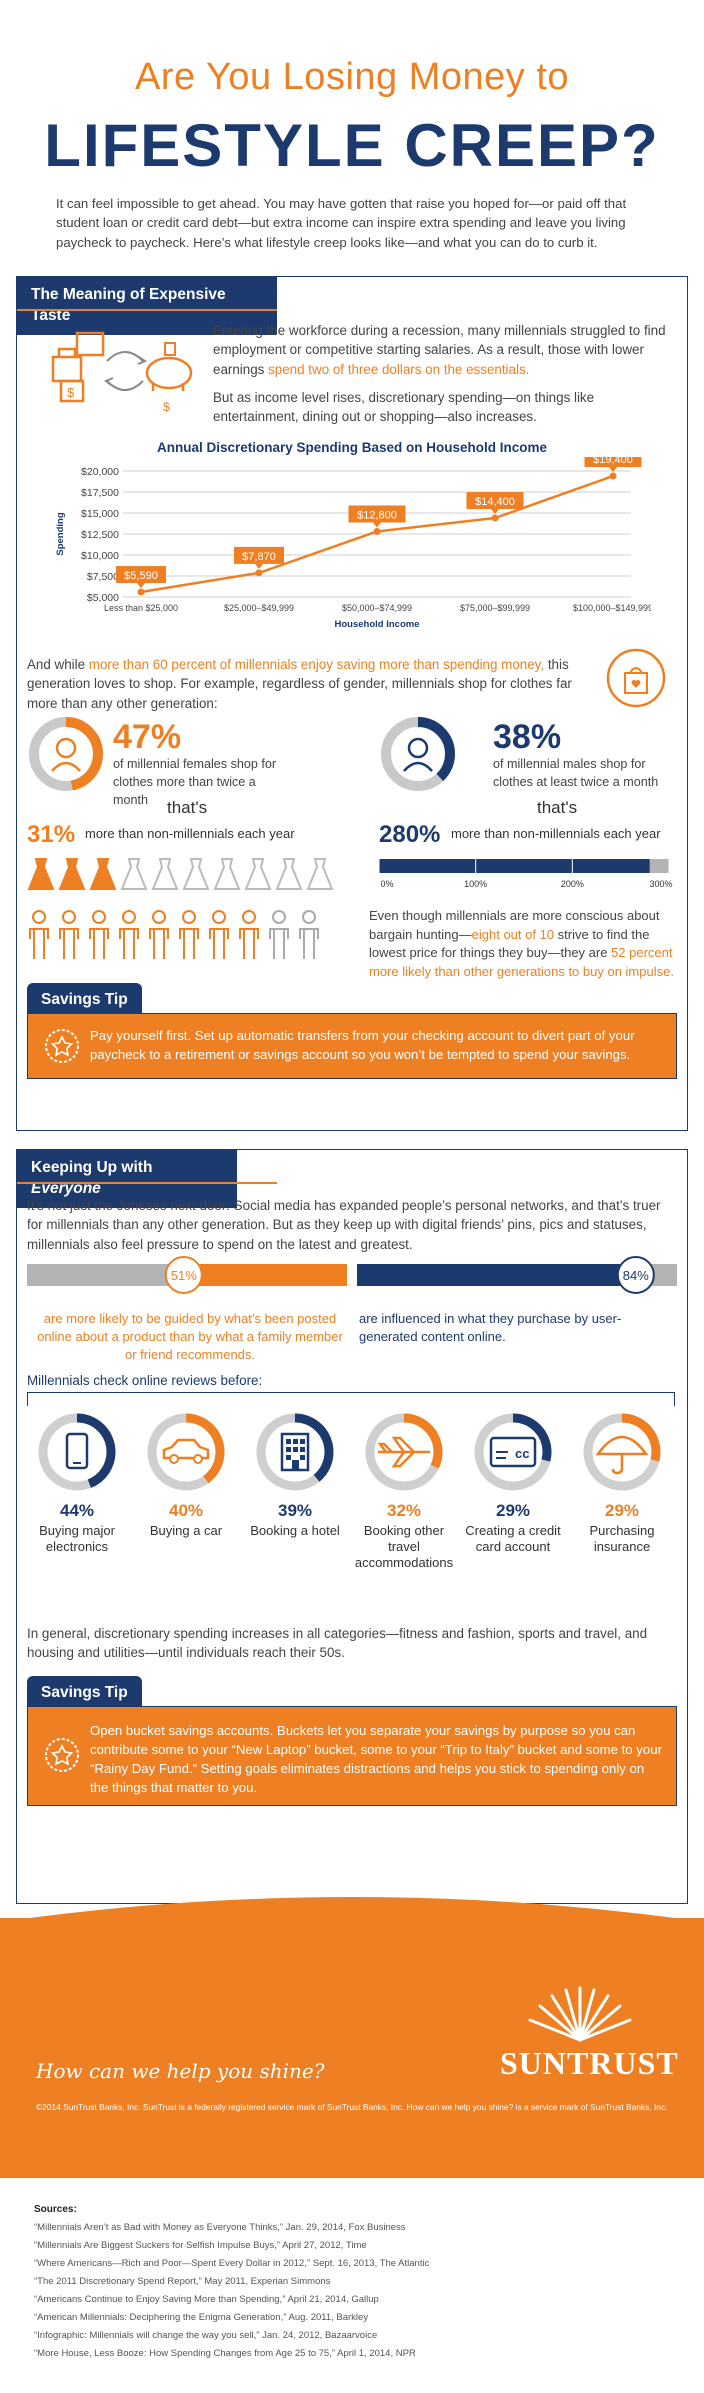 The image size is (704, 2393). What do you see at coordinates (495, 608) in the screenshot?
I see `x-tick-label: $75,000–$99,999` at bounding box center [495, 608].